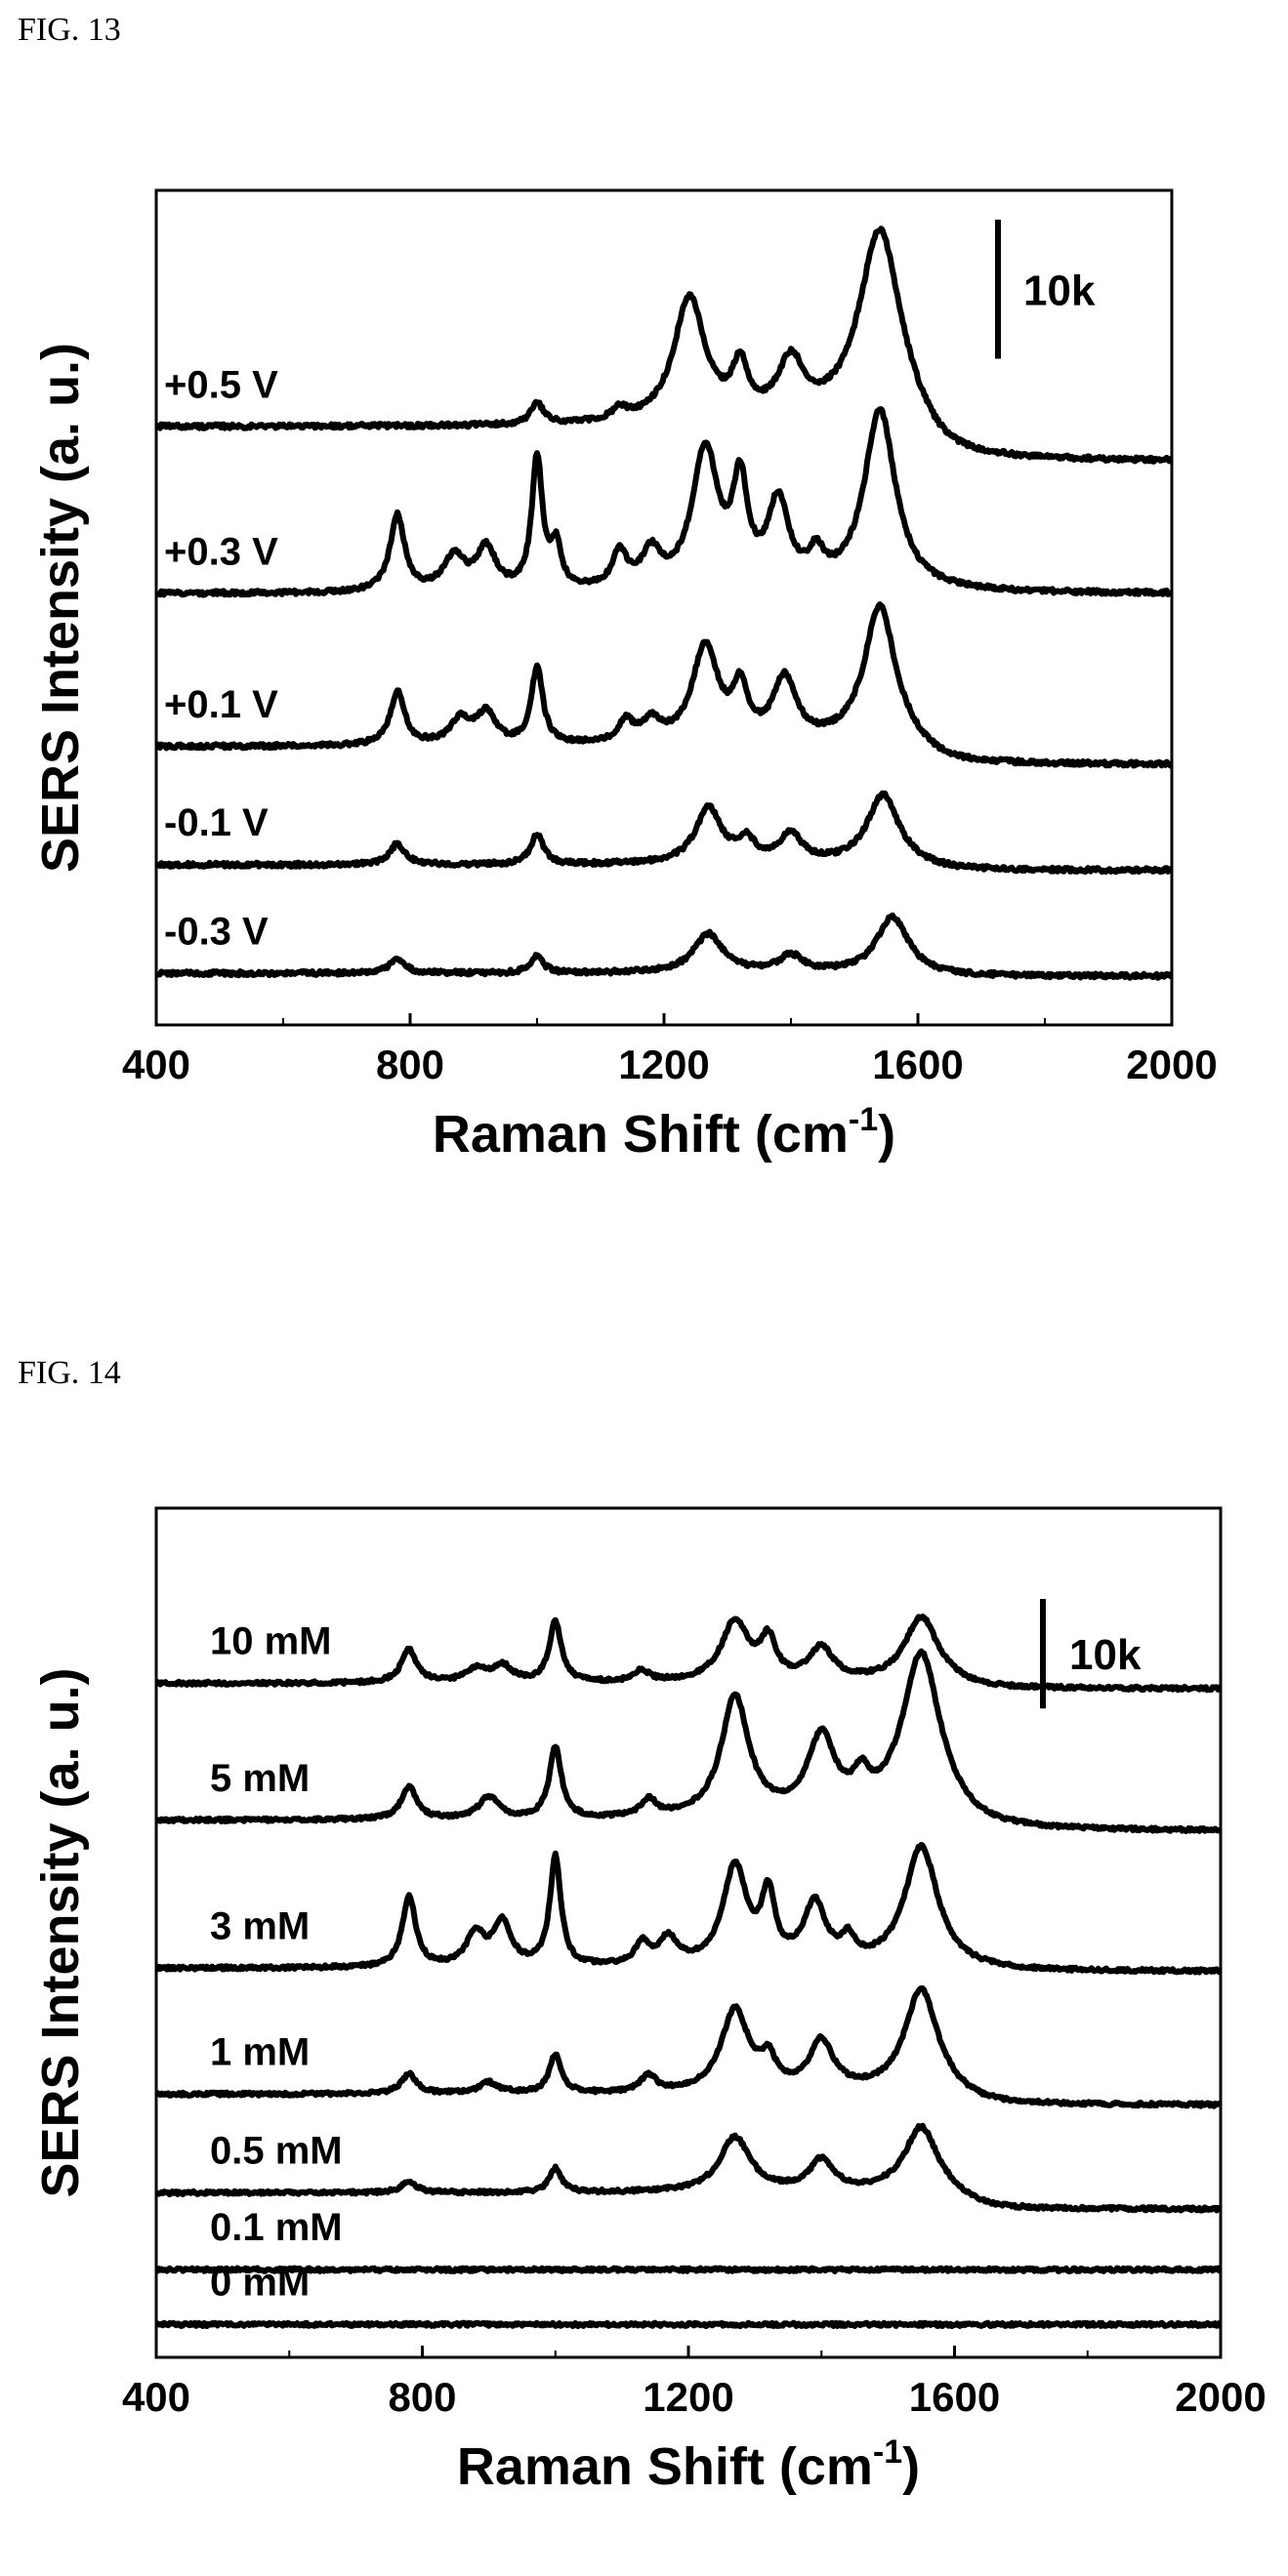 This screenshot has height=2576, width=1288. What do you see at coordinates (260, 2282) in the screenshot?
I see `series-label: 0 mM` at bounding box center [260, 2282].